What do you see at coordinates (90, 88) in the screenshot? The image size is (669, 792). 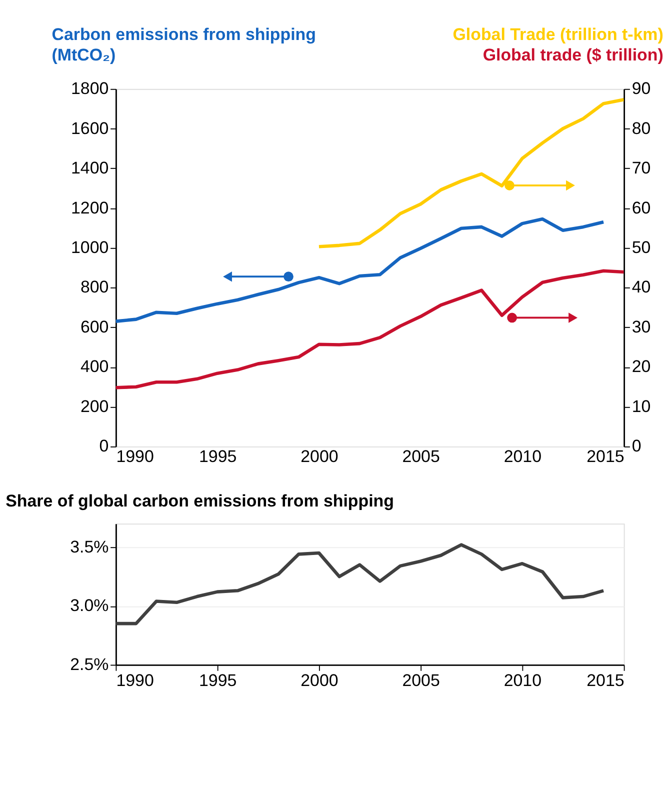 I see `y-tick-label: 1800` at bounding box center [90, 88].